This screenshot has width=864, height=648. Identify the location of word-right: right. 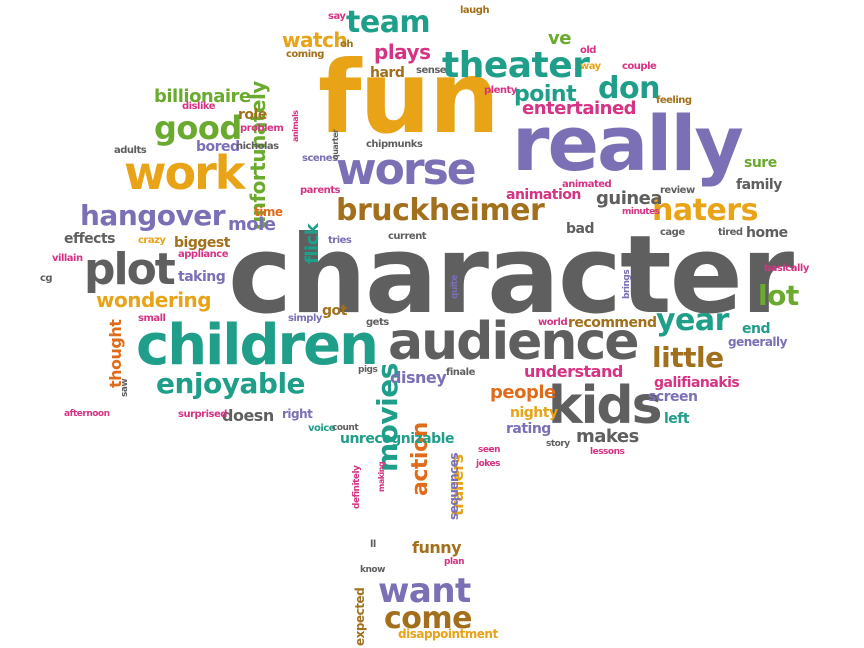
(297, 414).